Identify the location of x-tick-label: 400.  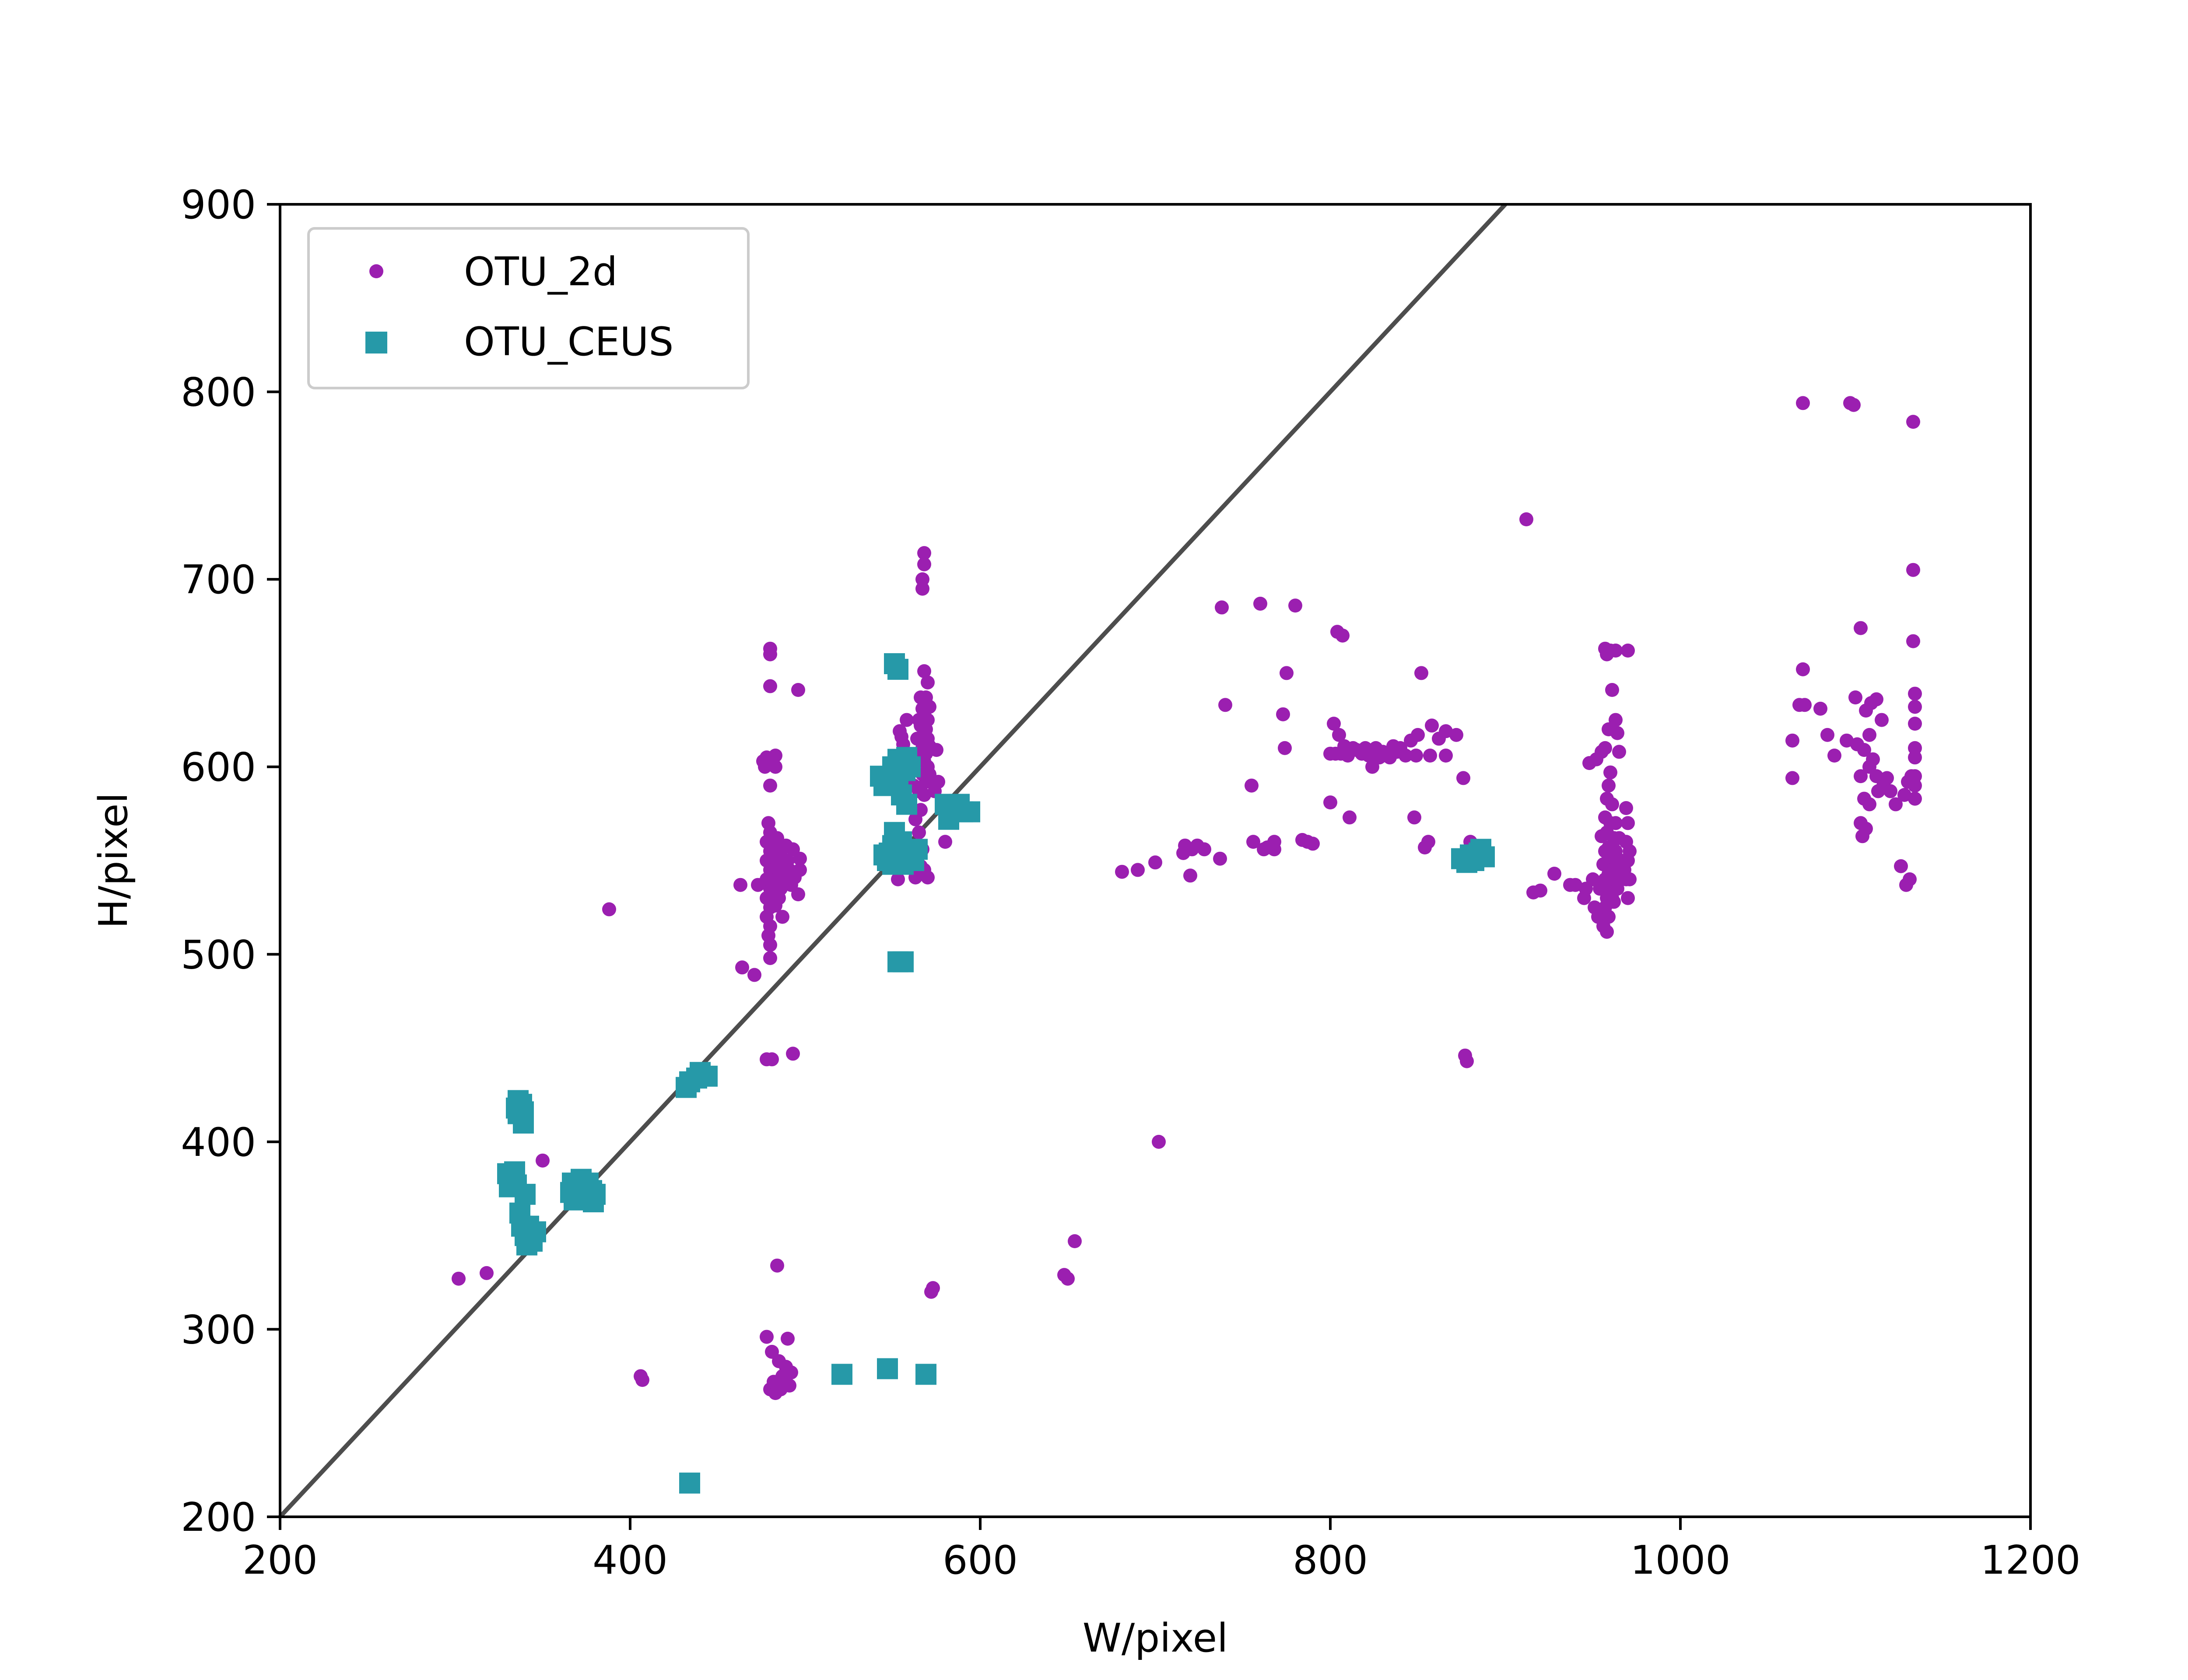
(630, 1560).